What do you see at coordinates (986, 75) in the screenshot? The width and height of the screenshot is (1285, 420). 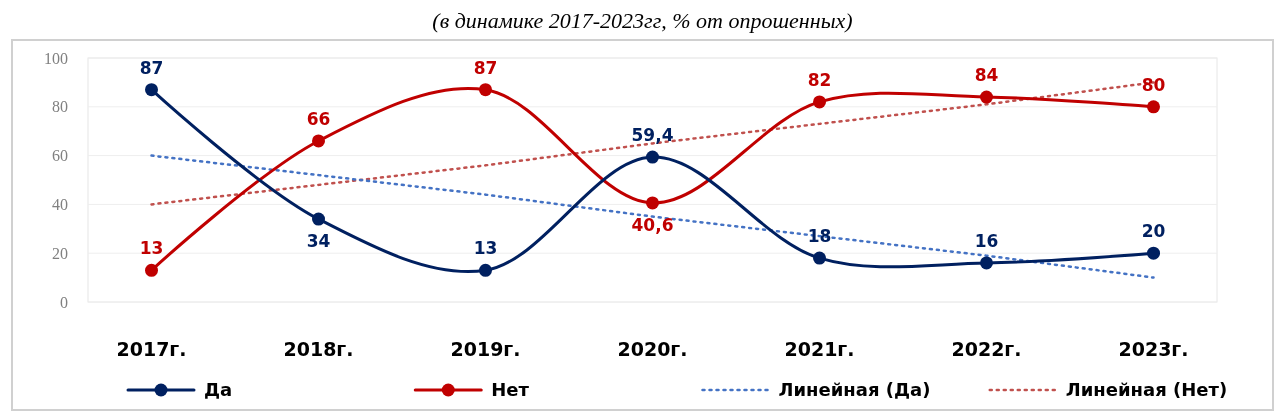 I see `data-label: 84` at bounding box center [986, 75].